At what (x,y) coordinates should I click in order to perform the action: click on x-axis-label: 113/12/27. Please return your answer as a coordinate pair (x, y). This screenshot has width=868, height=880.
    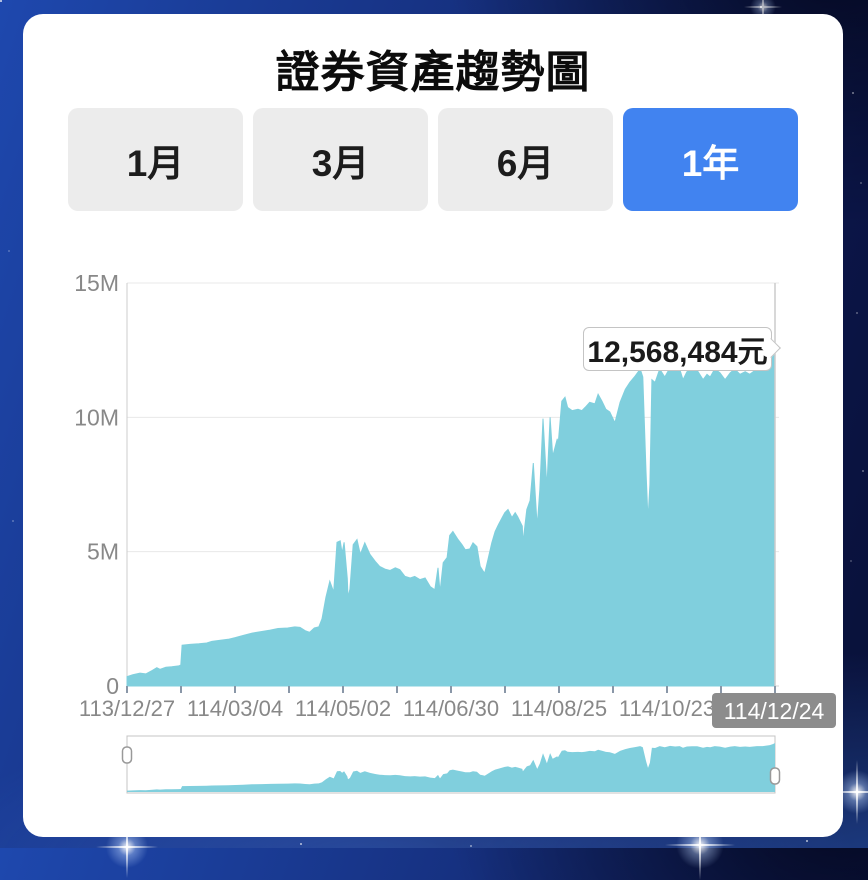
    Looking at the image, I should click on (127, 708).